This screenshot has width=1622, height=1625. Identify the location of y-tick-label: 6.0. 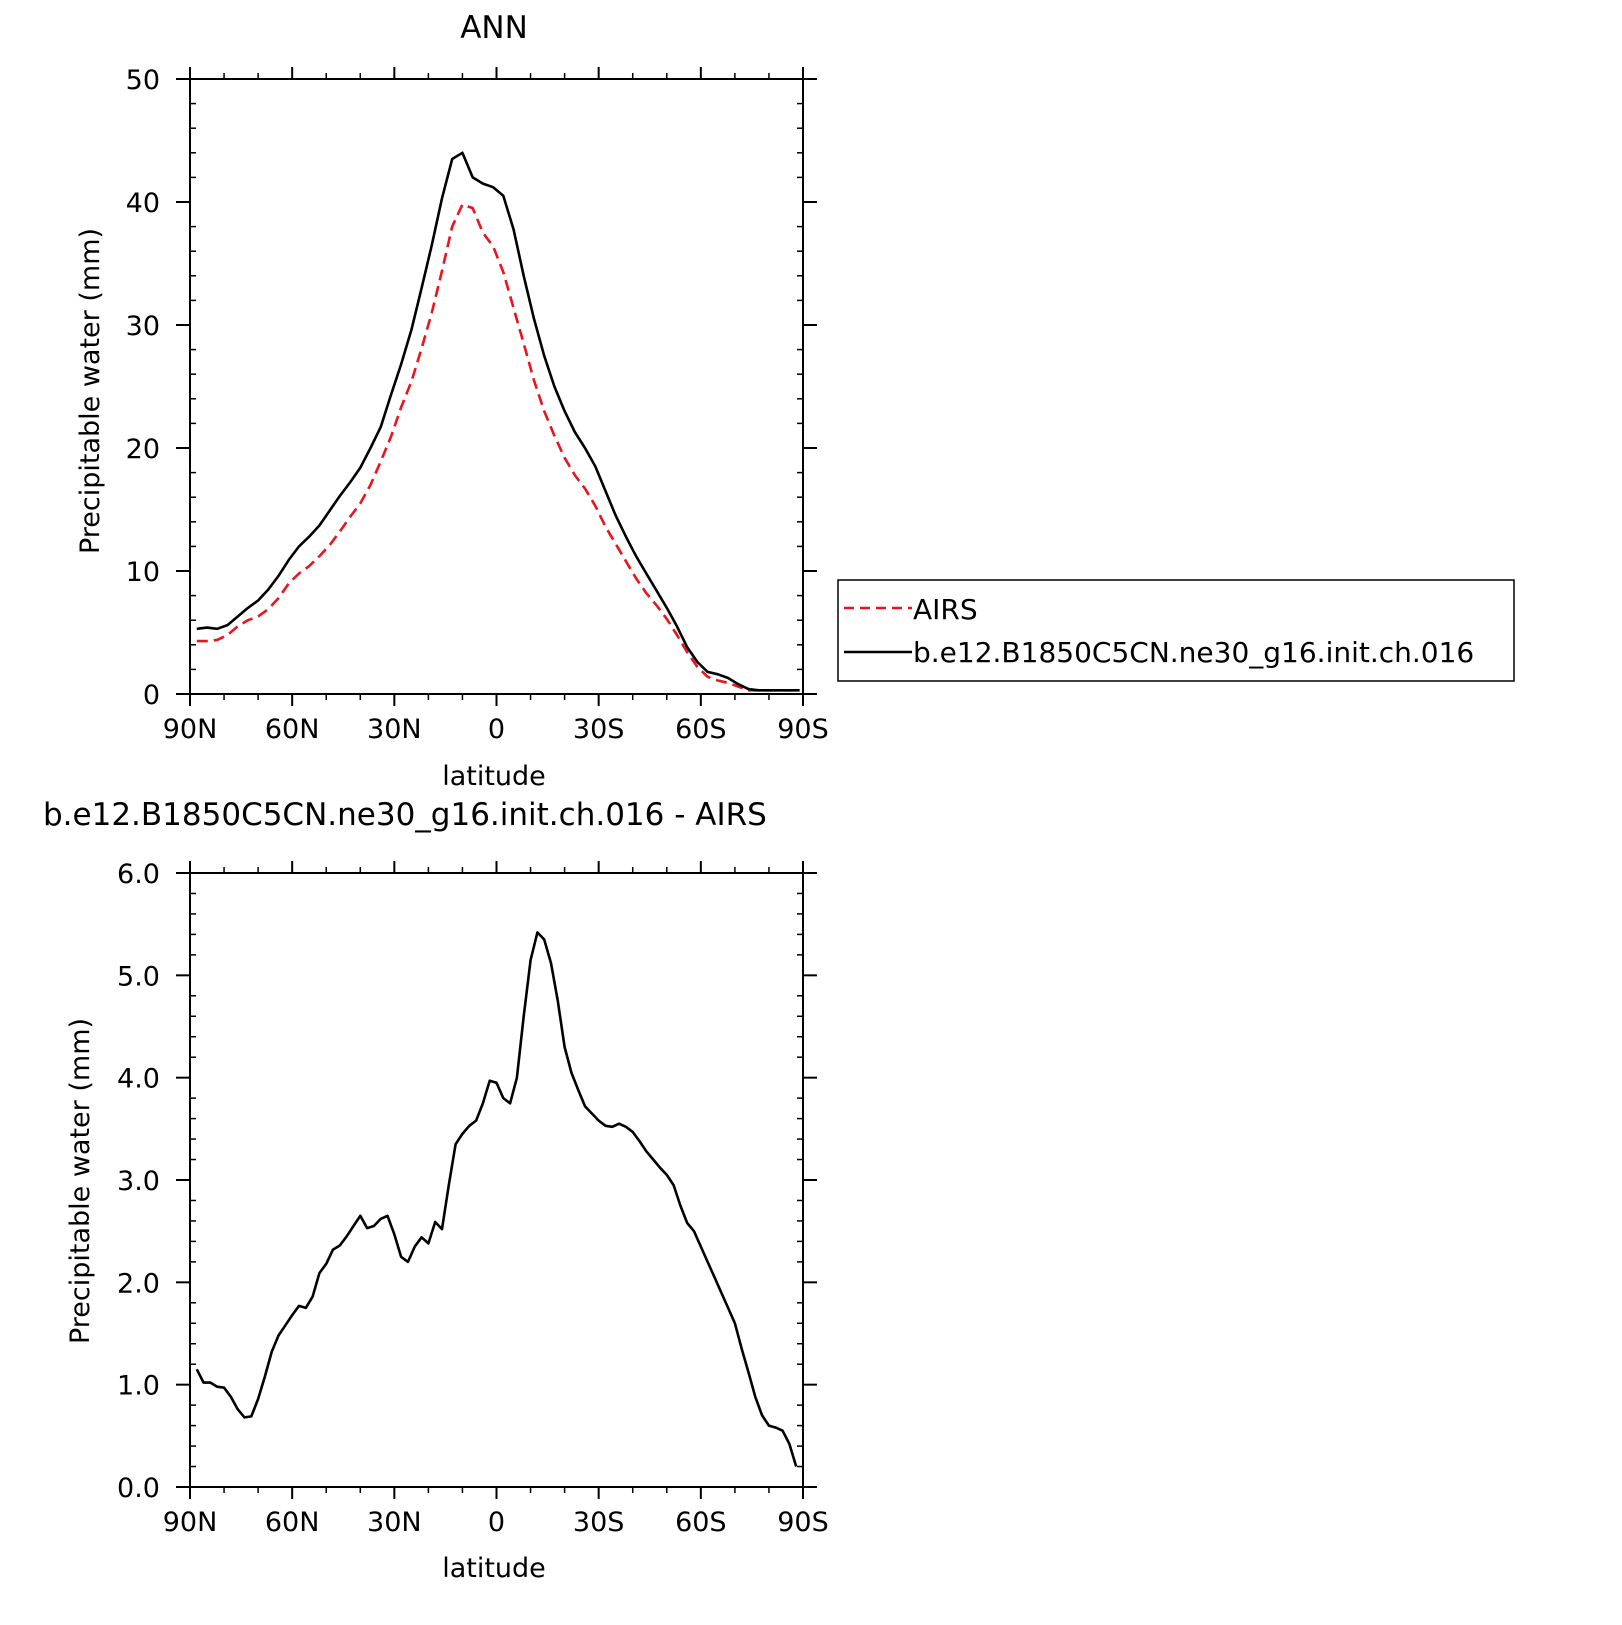
(138, 874).